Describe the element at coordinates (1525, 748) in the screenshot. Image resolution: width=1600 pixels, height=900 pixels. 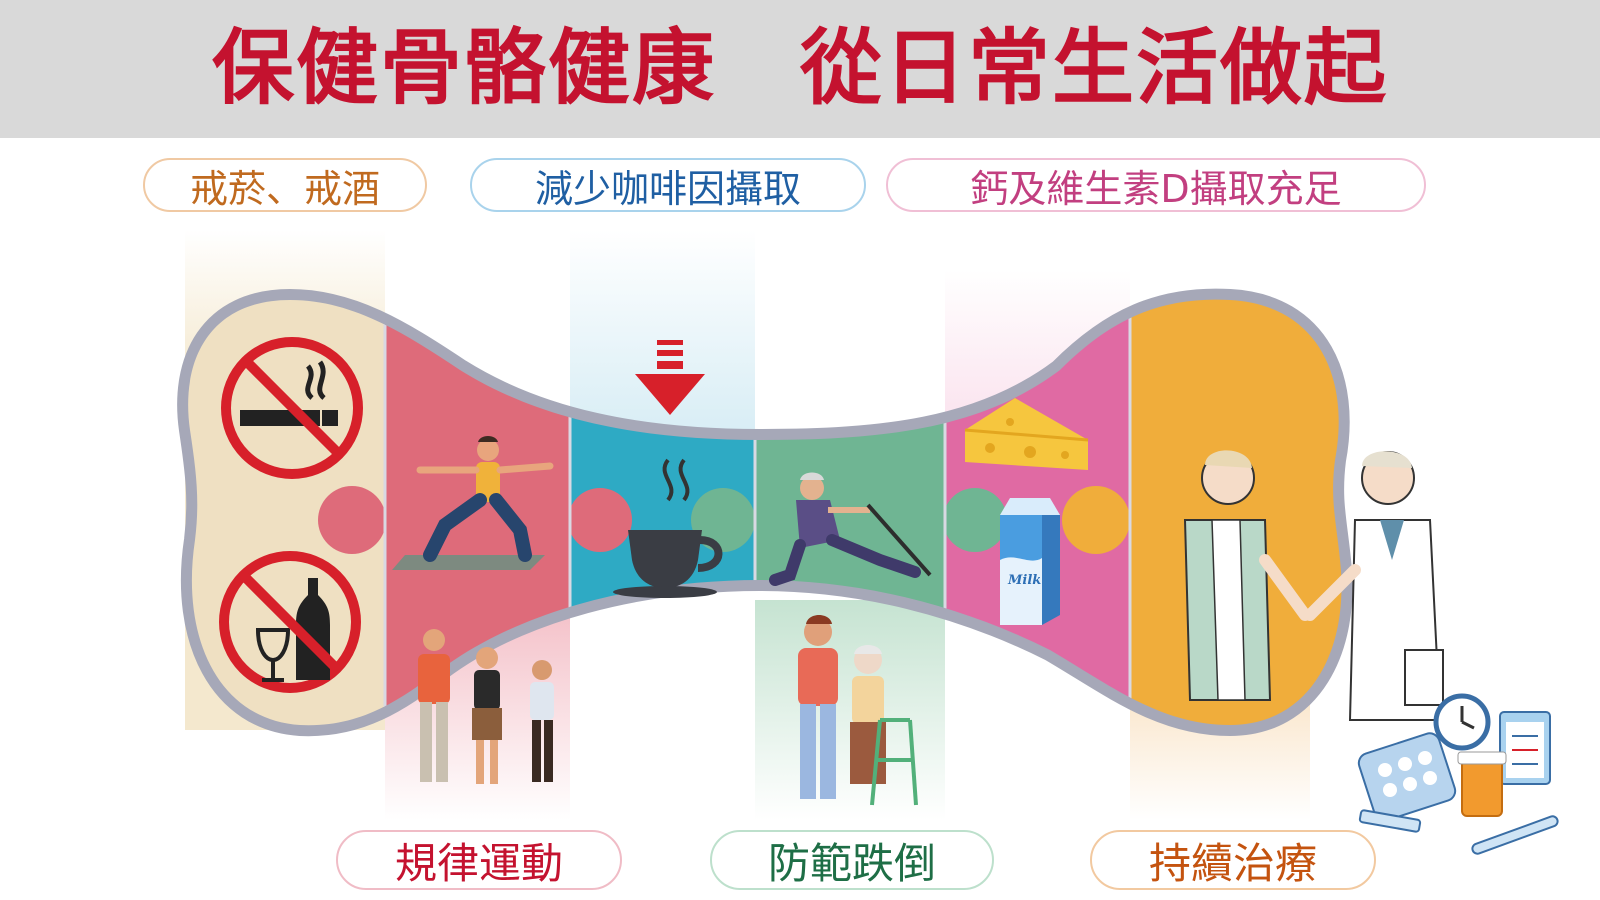
I see `clipboard-icon` at that location.